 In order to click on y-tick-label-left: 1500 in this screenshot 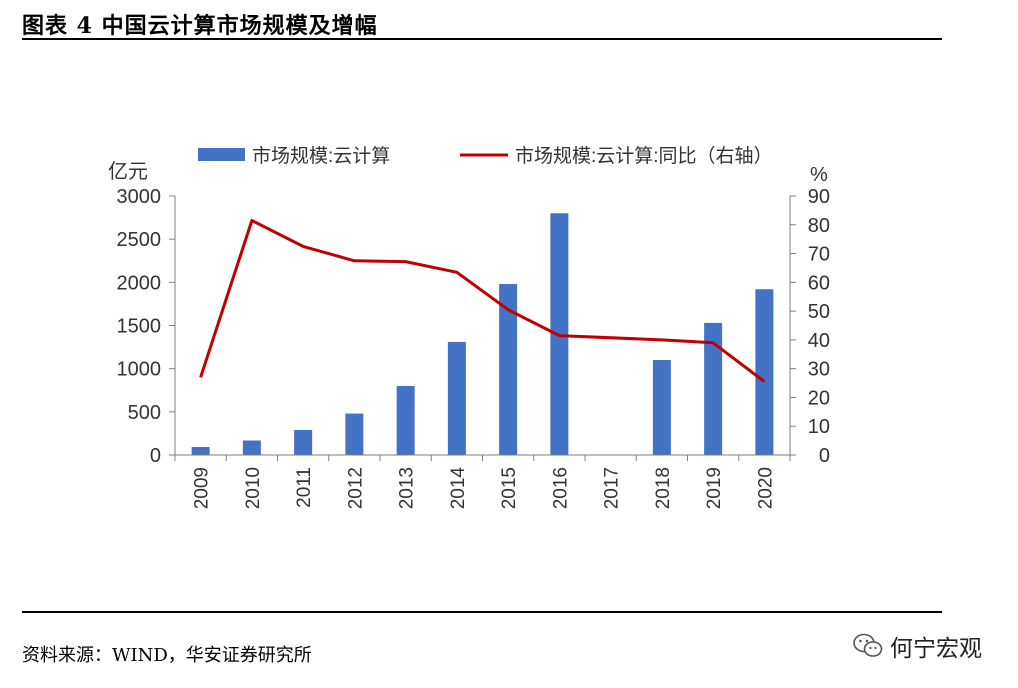, I will do `click(139, 327)`.